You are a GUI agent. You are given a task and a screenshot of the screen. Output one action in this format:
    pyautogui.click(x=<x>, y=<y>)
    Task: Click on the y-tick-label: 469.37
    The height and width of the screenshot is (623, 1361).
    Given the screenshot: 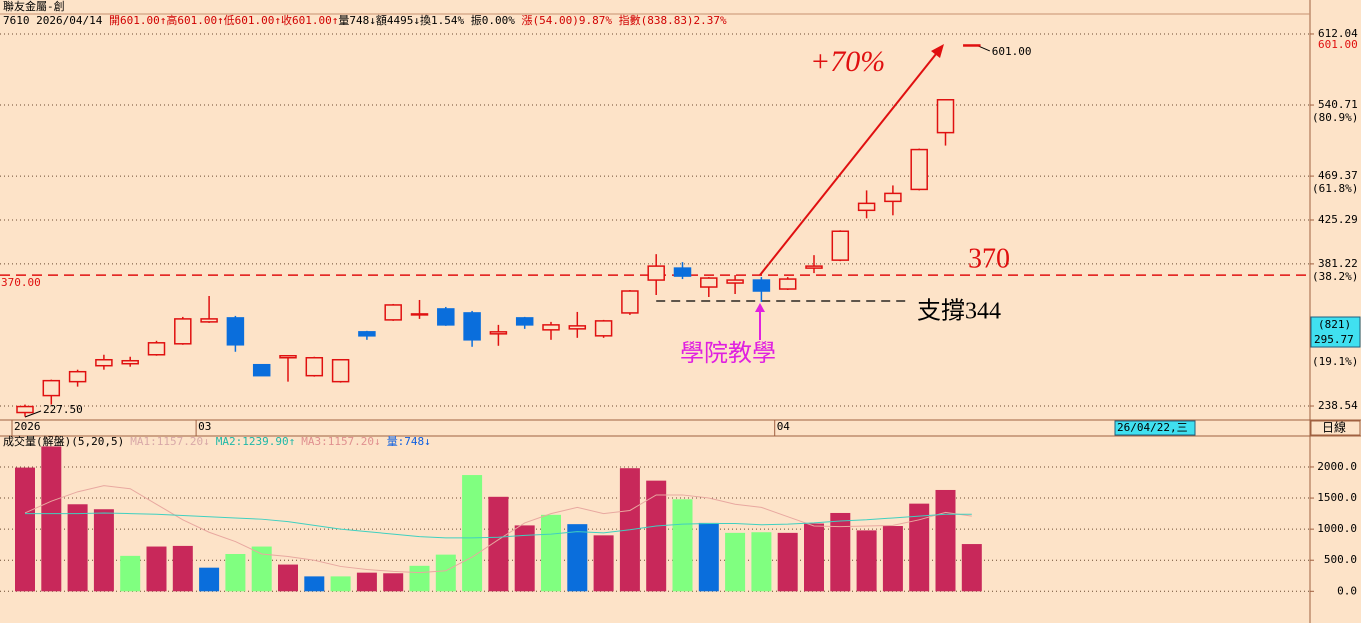 What is the action you would take?
    pyautogui.click(x=1338, y=175)
    